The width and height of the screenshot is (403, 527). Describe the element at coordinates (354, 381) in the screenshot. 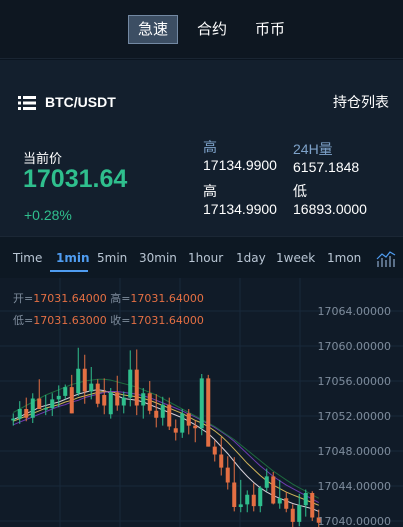

I see `y-tick-label: 17056.00000` at that location.